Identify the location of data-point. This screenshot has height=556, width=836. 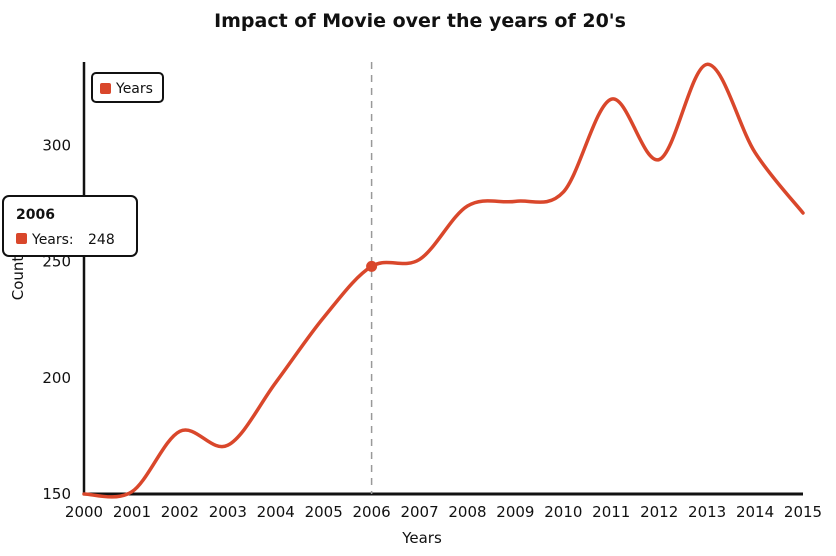
(372, 266).